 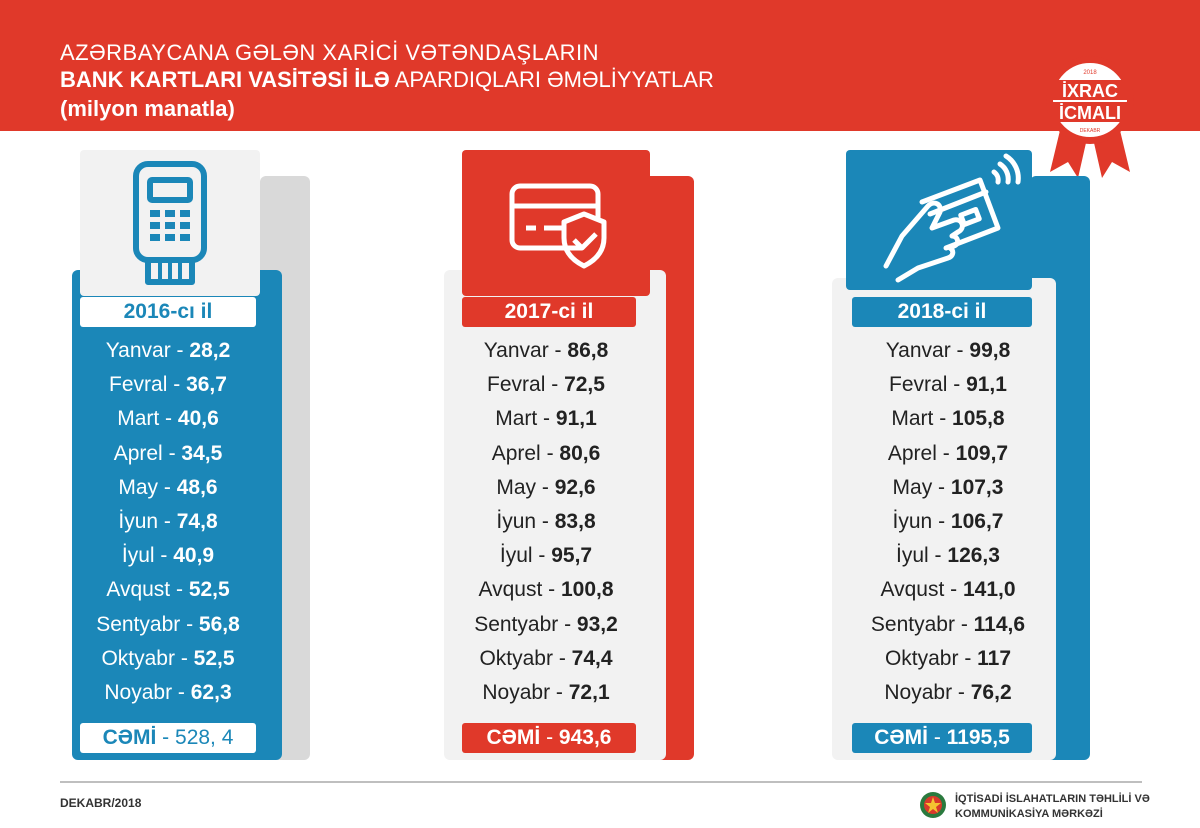 What do you see at coordinates (546, 487) in the screenshot?
I see `list-item: May - 92,6` at bounding box center [546, 487].